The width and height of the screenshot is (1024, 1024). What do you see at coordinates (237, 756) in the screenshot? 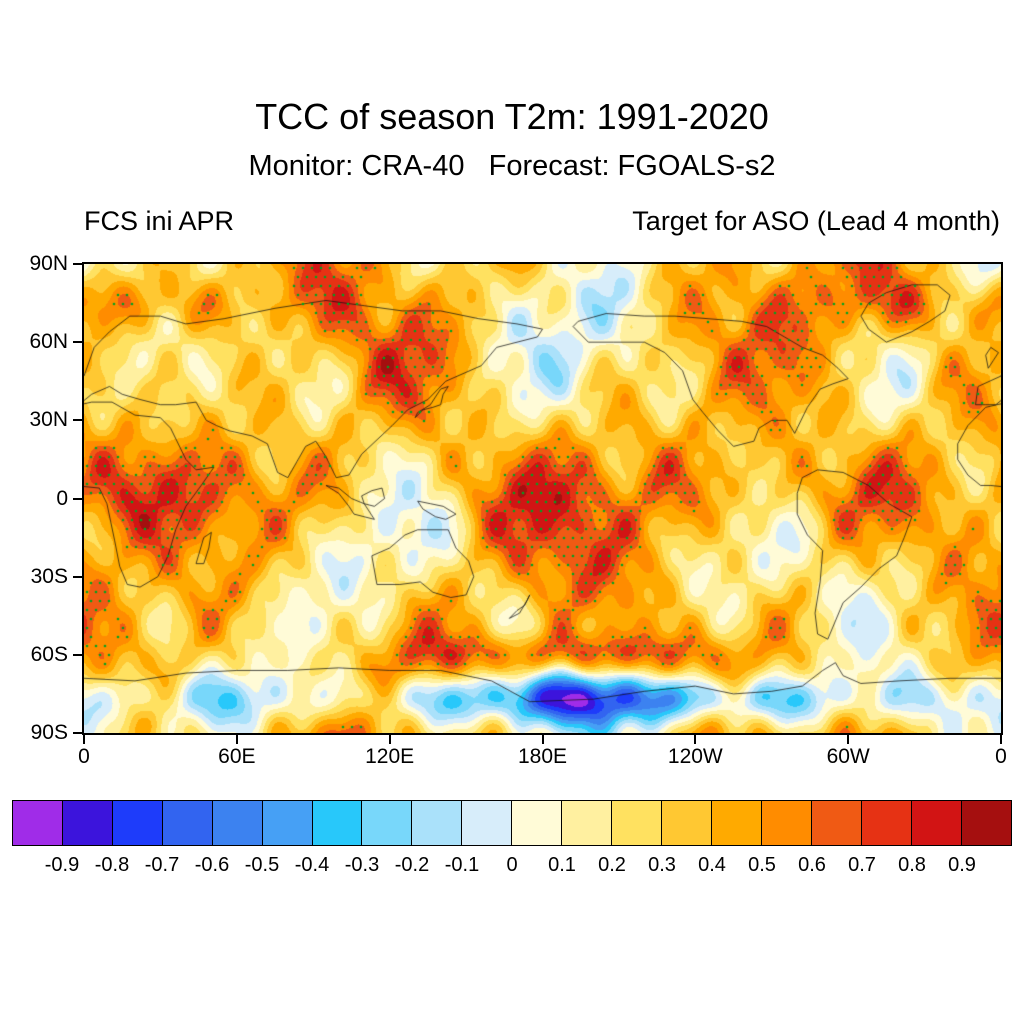
I see `lon-tick-label: 60E` at bounding box center [237, 756].